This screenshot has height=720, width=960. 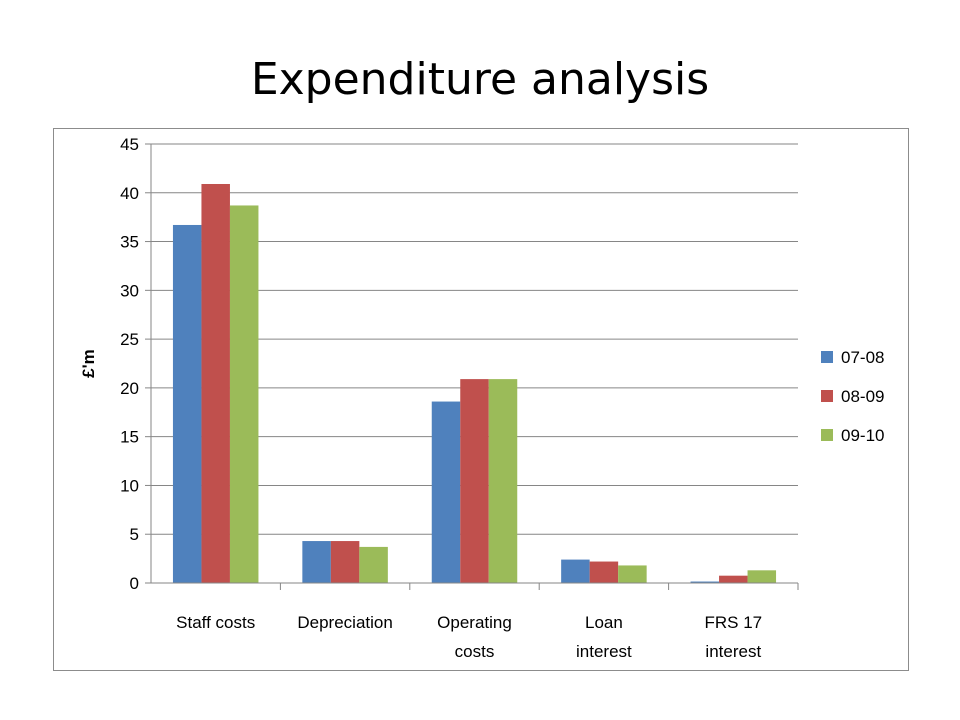 I want to click on category-label: Staff costs, so click(x=215, y=622).